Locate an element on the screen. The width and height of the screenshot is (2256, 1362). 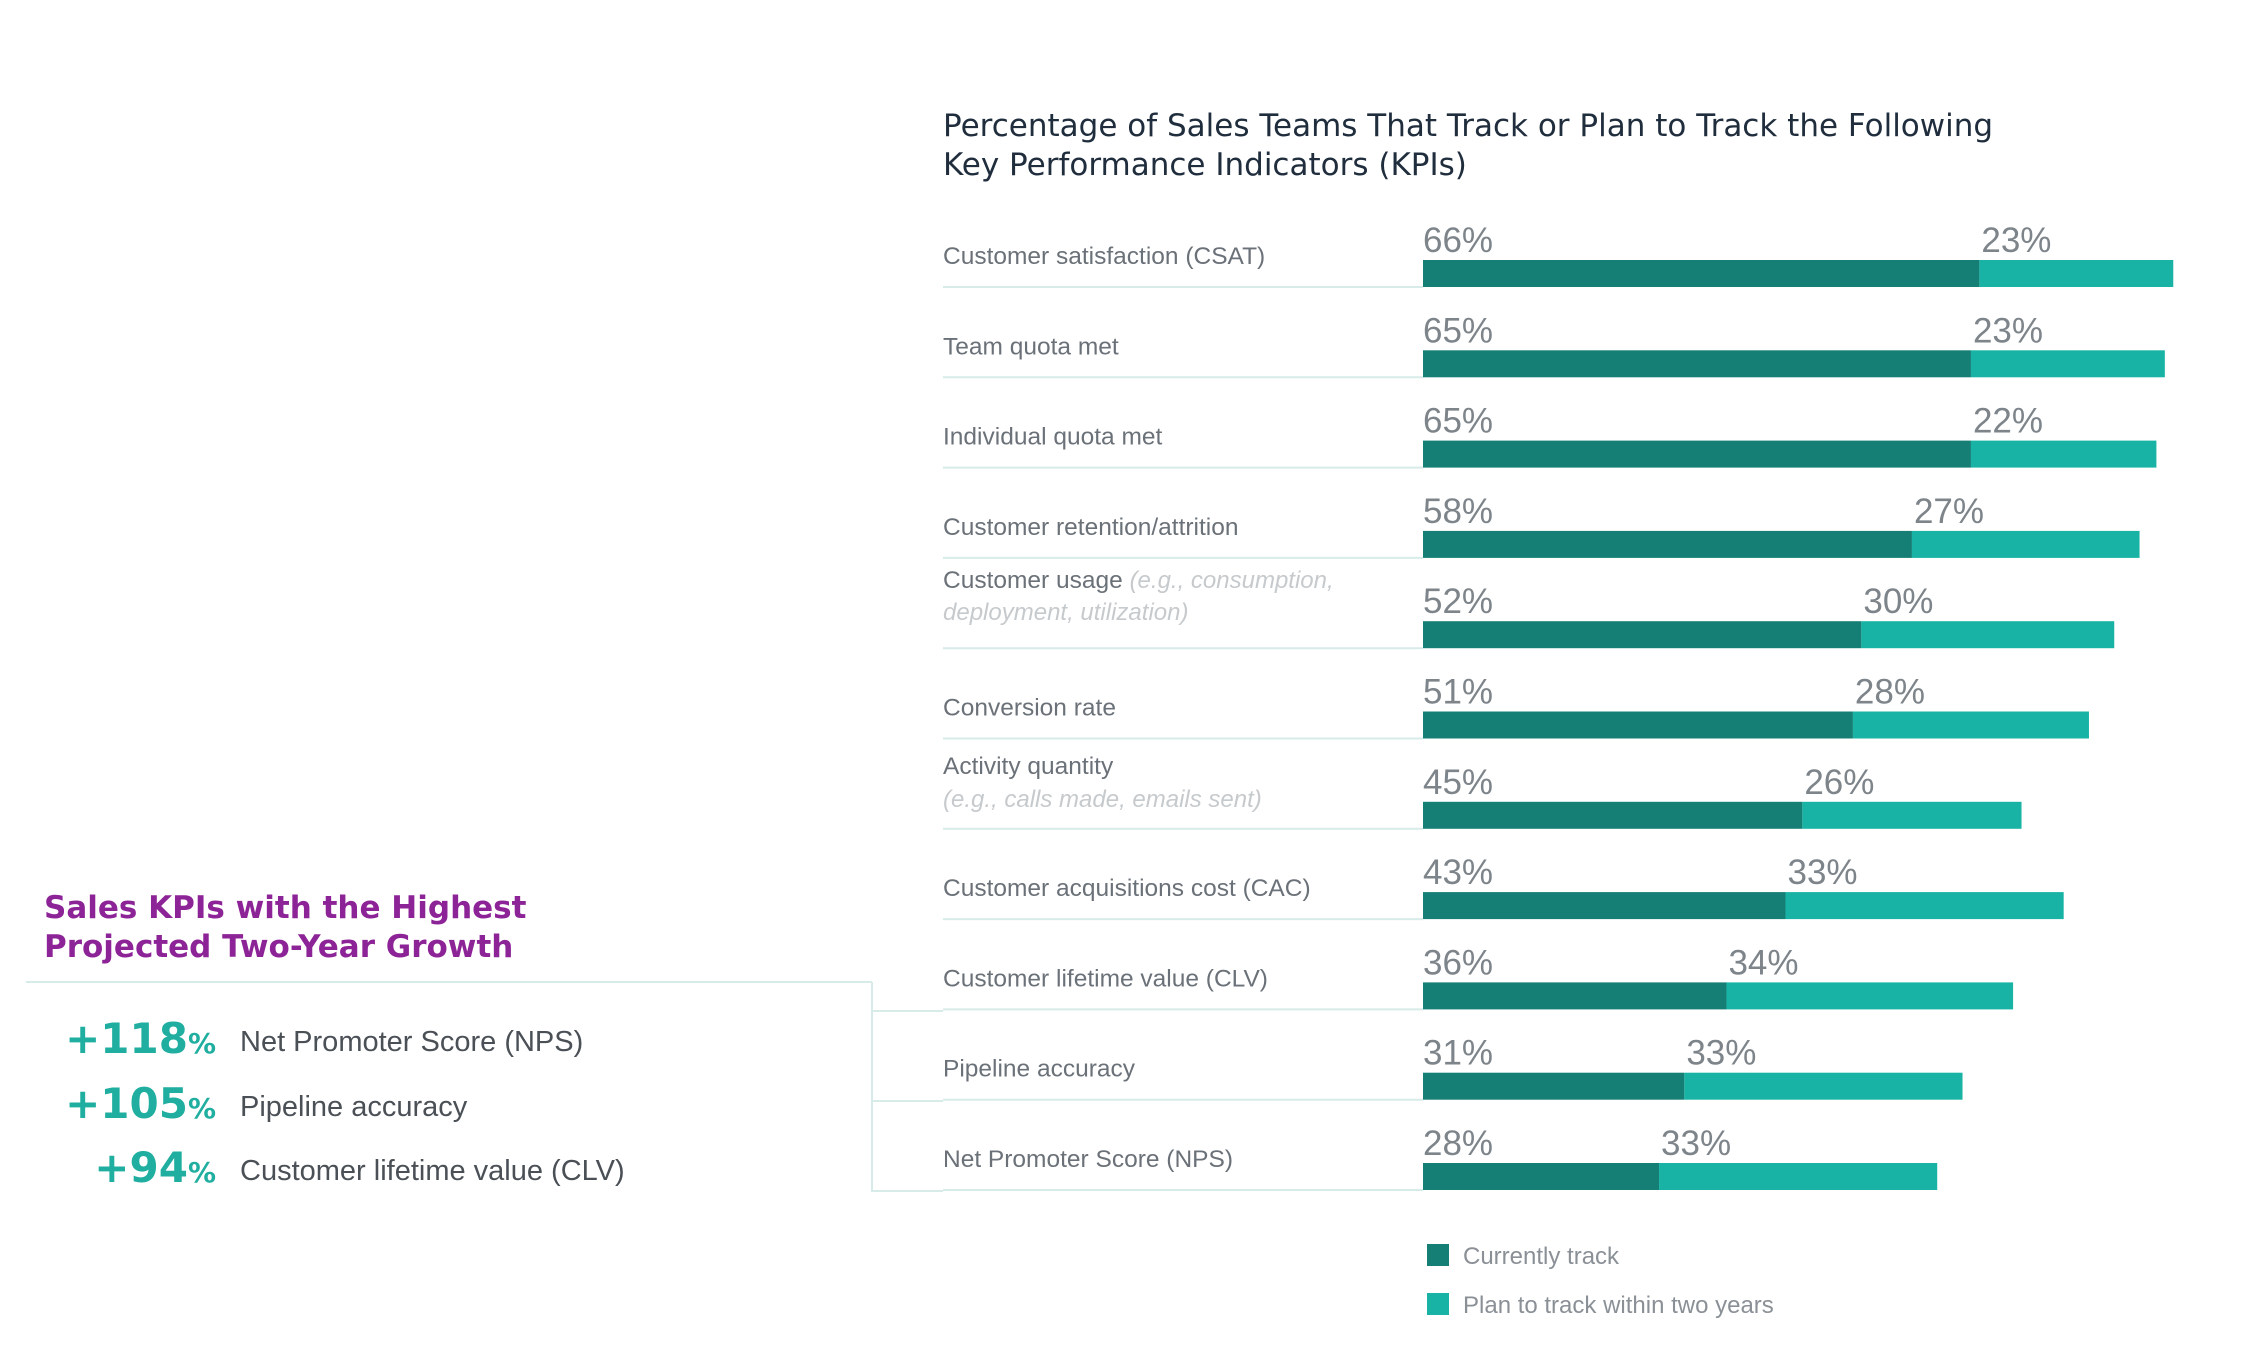
category-label: Customer usage (e.g., consumption, is located at coordinates (1138, 580).